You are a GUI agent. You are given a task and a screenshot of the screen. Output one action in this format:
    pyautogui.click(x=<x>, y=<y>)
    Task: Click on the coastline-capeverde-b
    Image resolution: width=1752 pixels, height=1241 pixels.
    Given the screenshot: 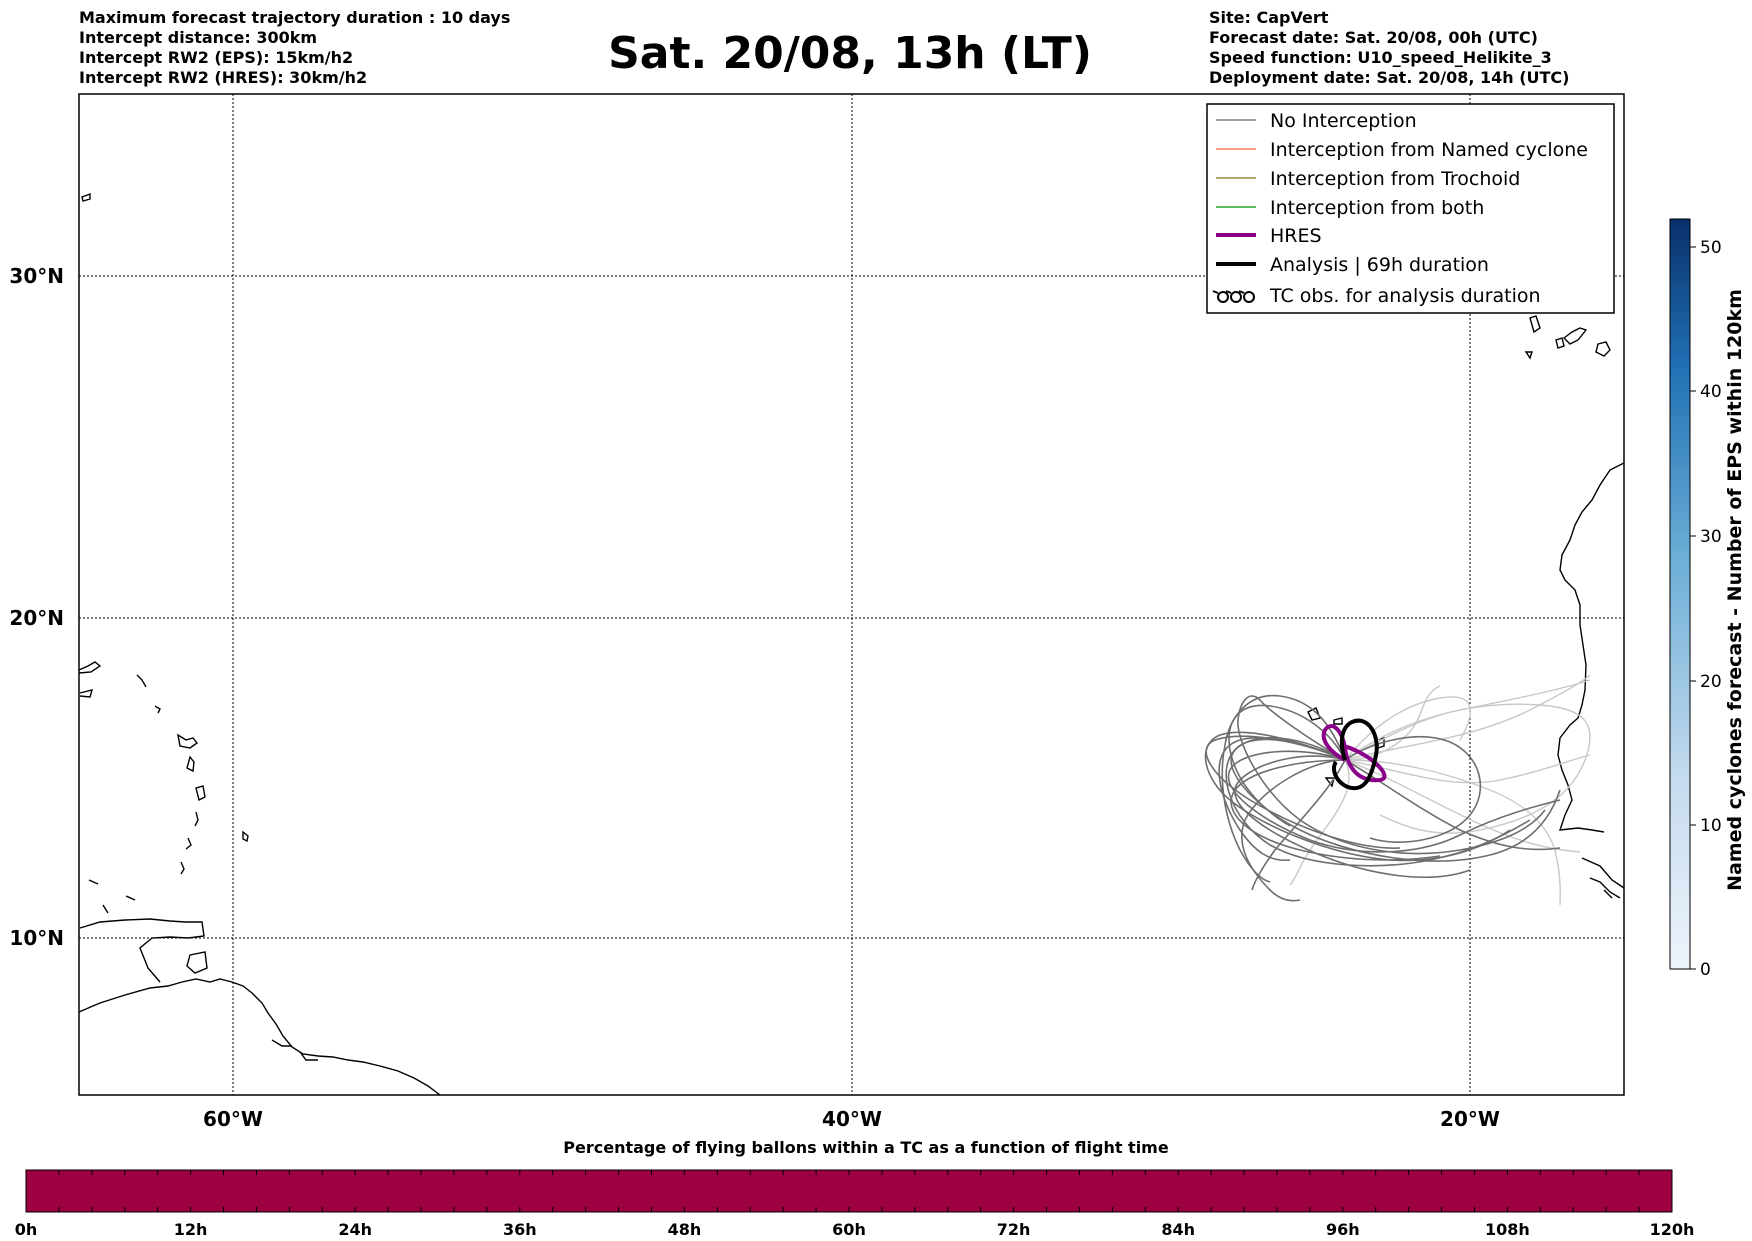 What is the action you would take?
    pyautogui.click(x=1338, y=721)
    